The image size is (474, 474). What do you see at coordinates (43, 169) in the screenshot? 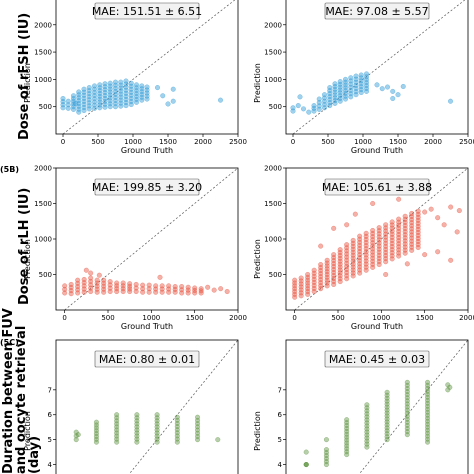
I see `y-tick-label: 2000` at bounding box center [43, 169].